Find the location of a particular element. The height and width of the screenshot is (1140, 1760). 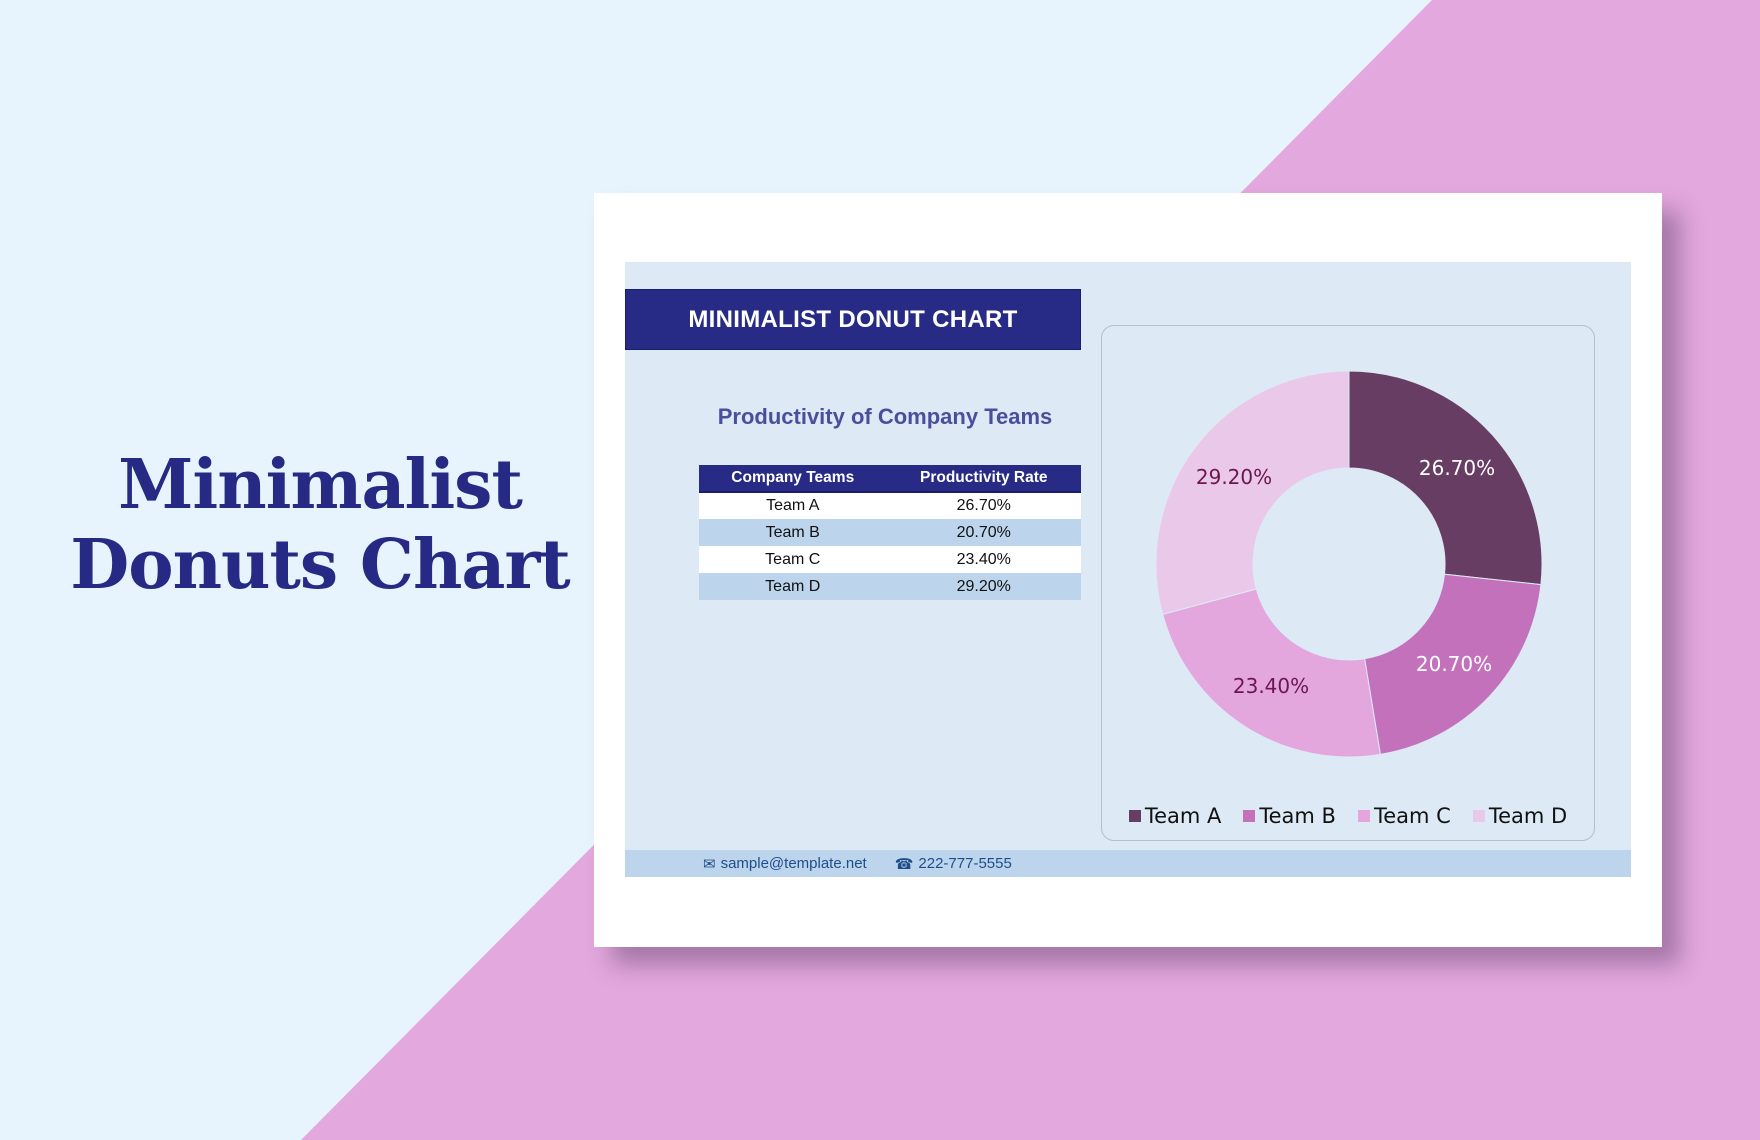

table-row: Team C 23.40% is located at coordinates (890, 559).